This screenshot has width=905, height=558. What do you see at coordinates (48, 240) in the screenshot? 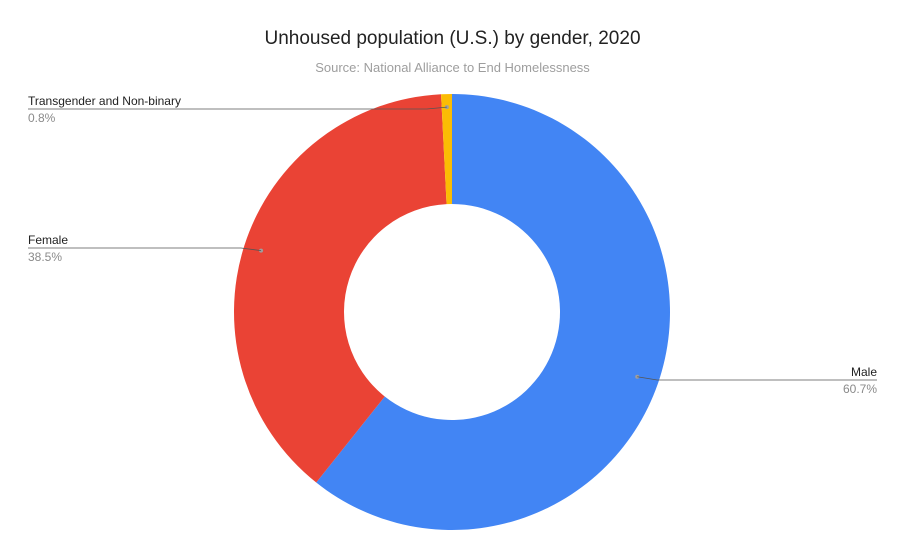
I see `slice-label-female: Female` at bounding box center [48, 240].